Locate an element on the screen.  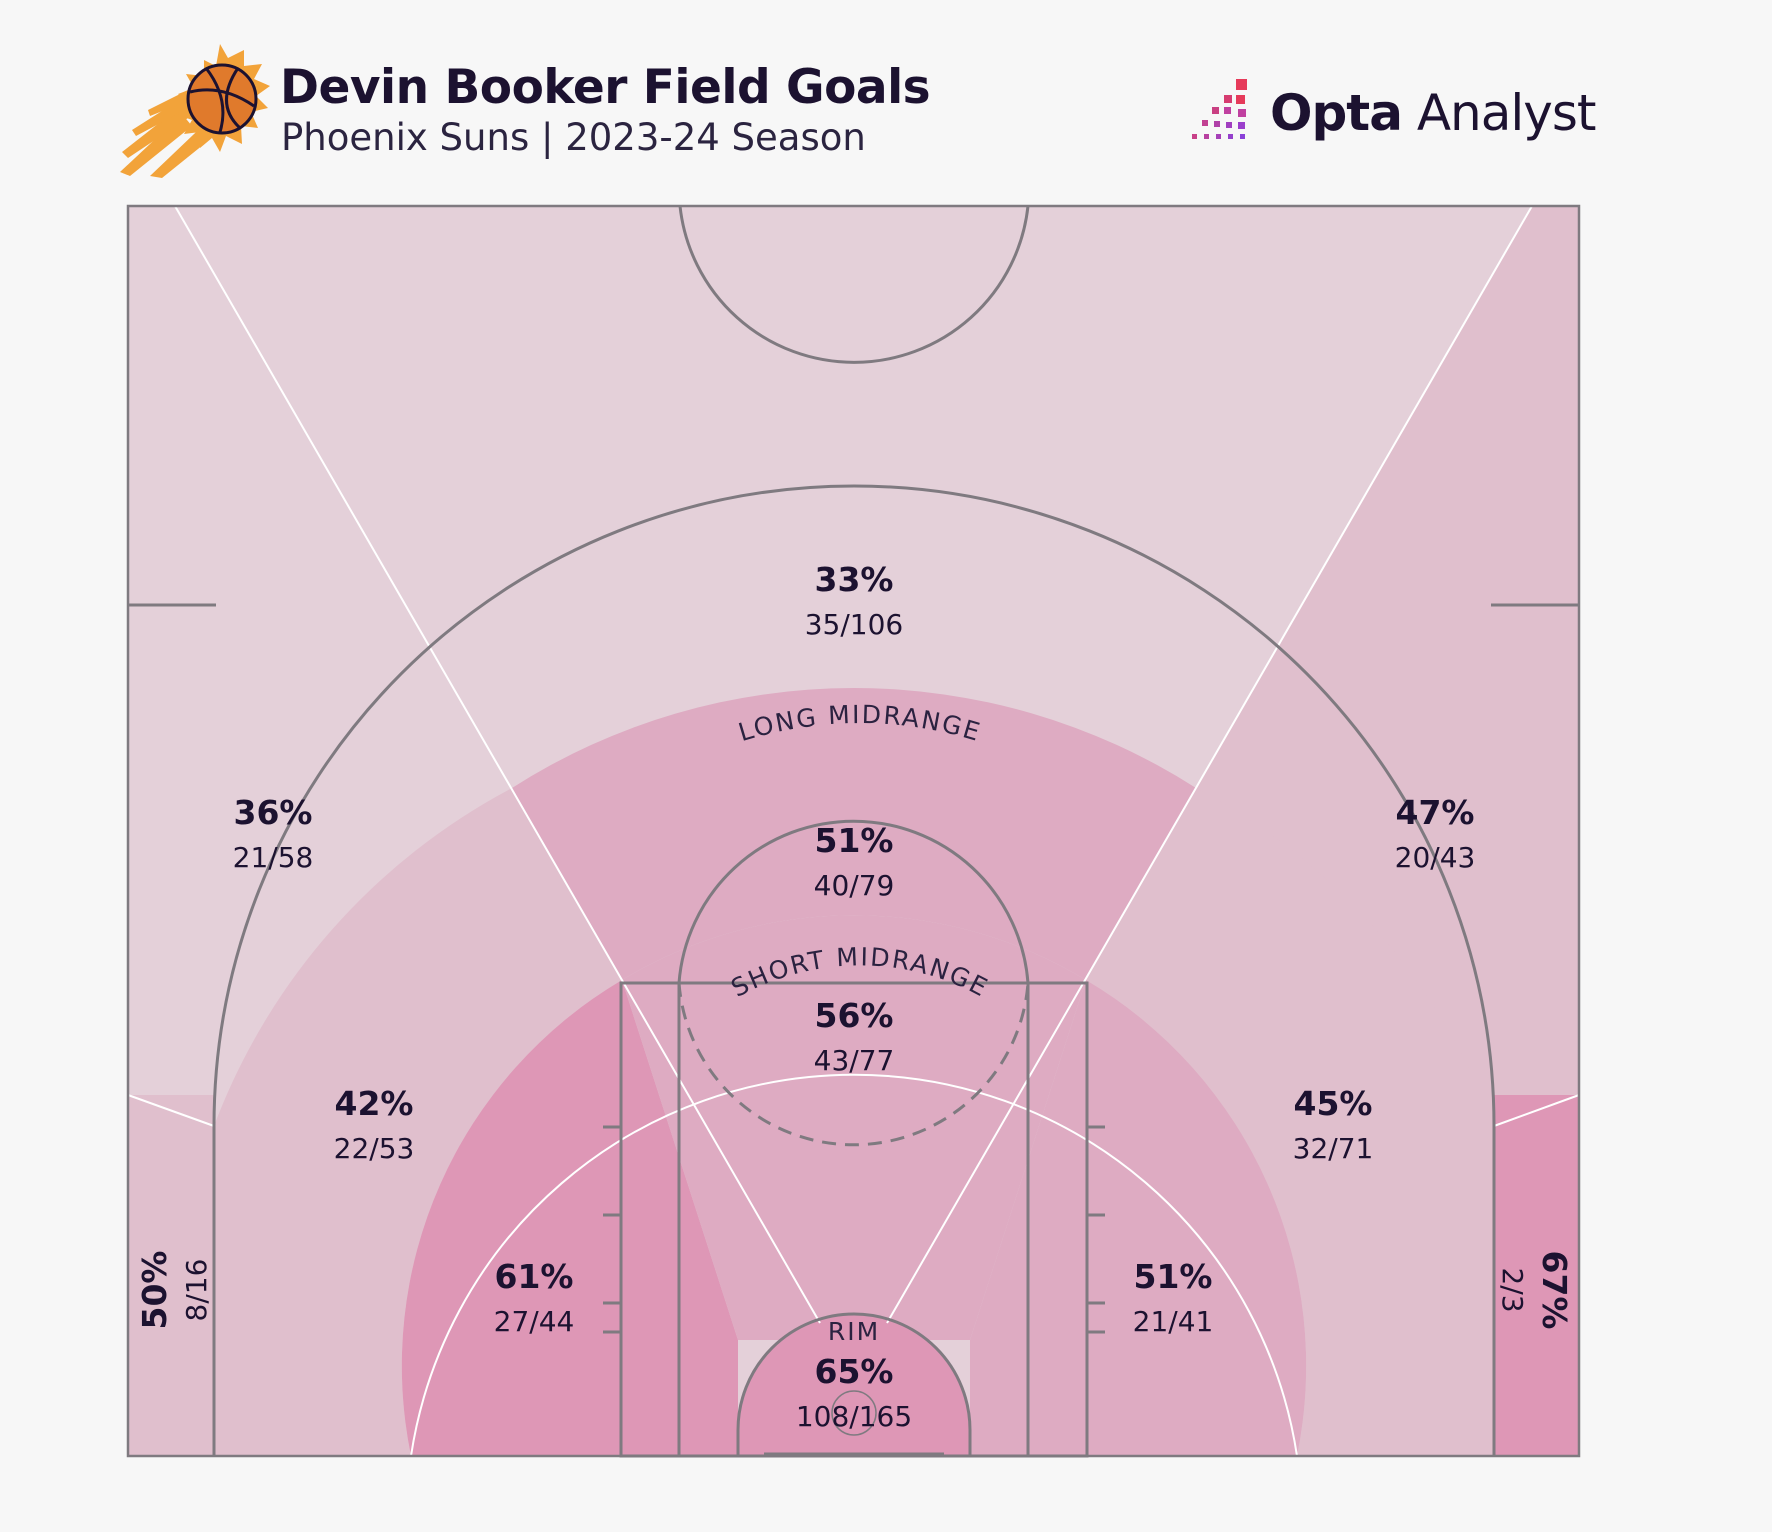
zone-above-break-right: 47% 20/43 is located at coordinates (1435, 833).